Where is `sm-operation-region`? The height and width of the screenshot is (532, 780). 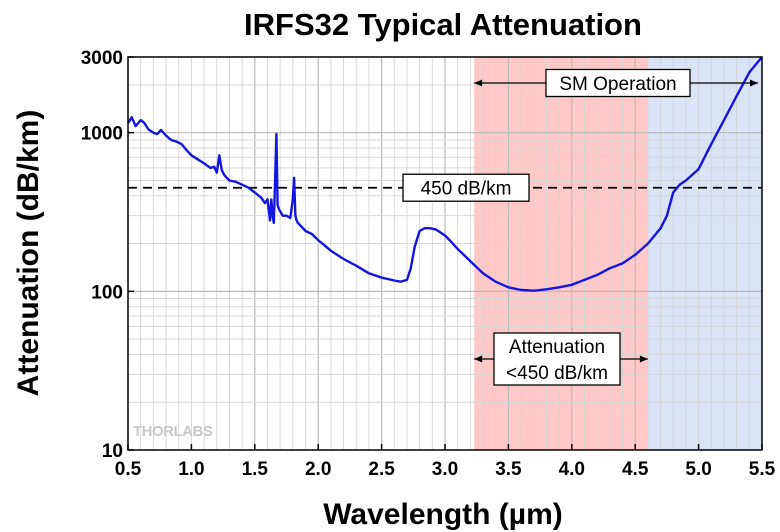 sm-operation-region is located at coordinates (704, 253).